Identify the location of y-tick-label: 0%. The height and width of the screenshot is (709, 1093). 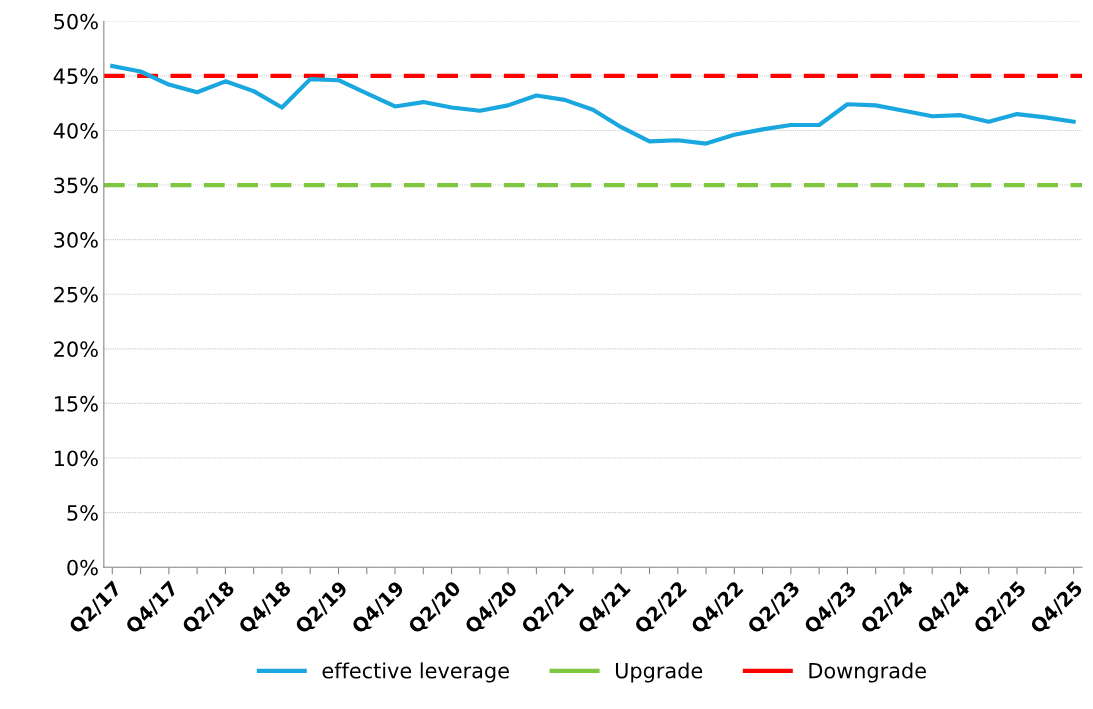
(82, 567).